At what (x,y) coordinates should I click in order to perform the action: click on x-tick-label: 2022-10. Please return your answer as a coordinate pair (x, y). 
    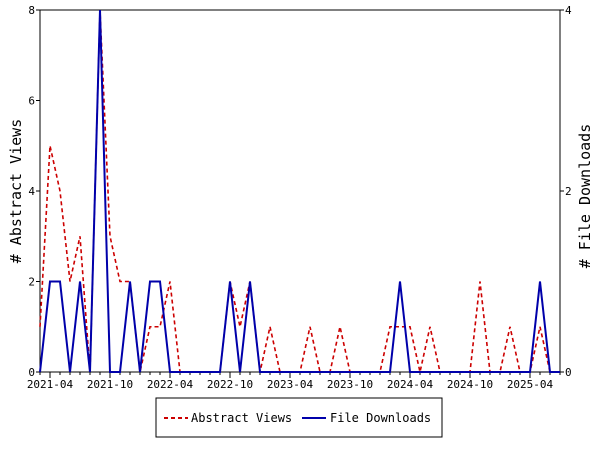
    Looking at the image, I should click on (230, 384).